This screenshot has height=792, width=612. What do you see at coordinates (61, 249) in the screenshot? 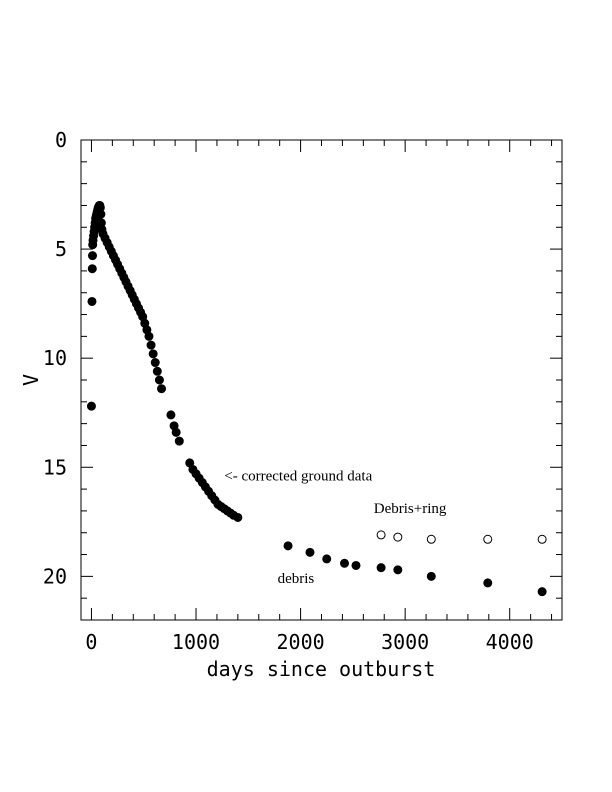
I see `y-tick-label: 5` at bounding box center [61, 249].